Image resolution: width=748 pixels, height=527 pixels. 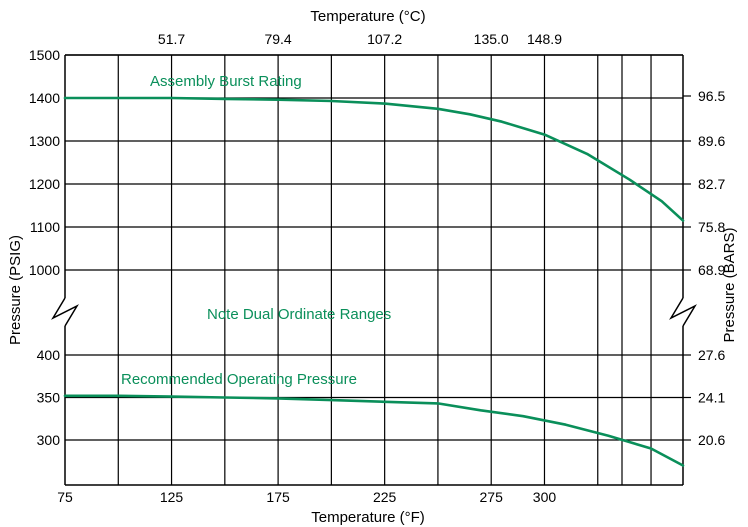 What do you see at coordinates (49, 440) in the screenshot?
I see `y-left-tick-label: 300` at bounding box center [49, 440].